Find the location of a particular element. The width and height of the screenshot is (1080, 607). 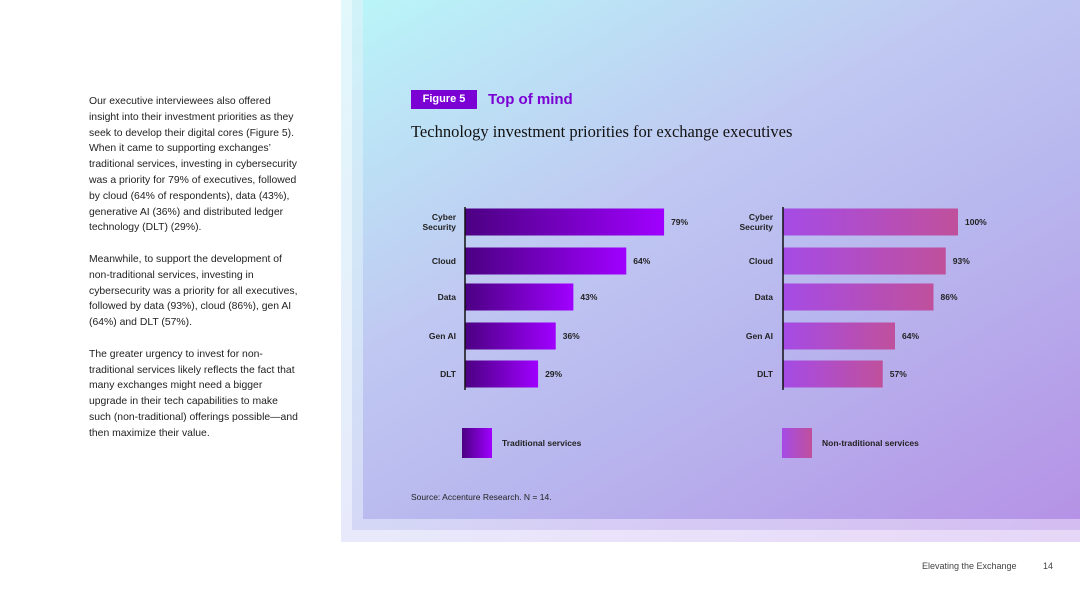

category-label-0-4: DLT is located at coordinates (448, 374).